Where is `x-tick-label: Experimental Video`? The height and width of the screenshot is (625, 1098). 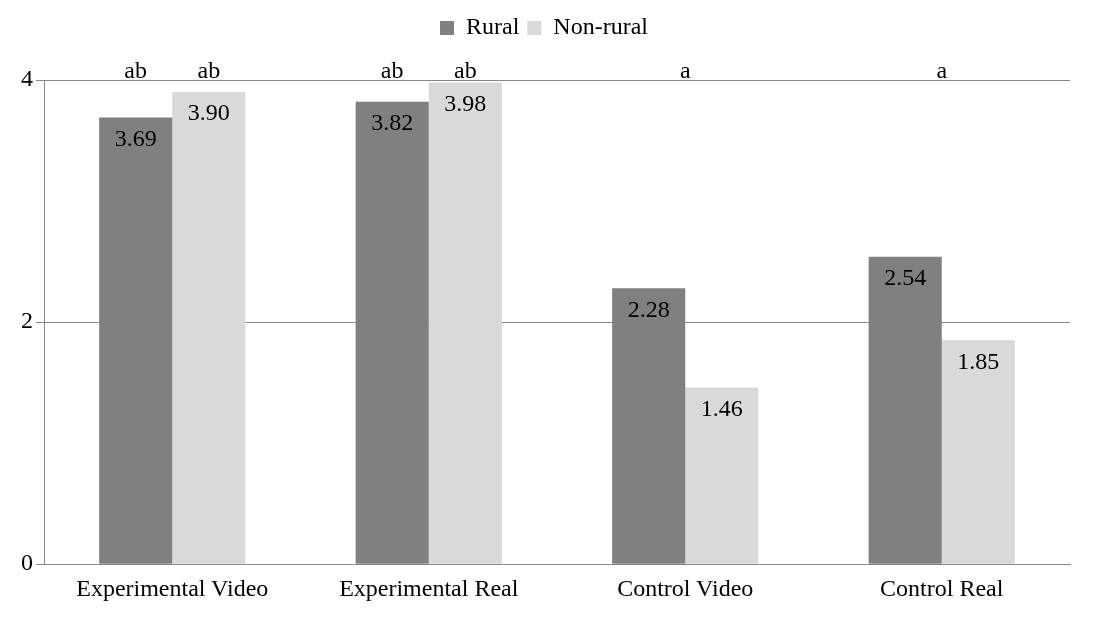 x-tick-label: Experimental Video is located at coordinates (172, 587).